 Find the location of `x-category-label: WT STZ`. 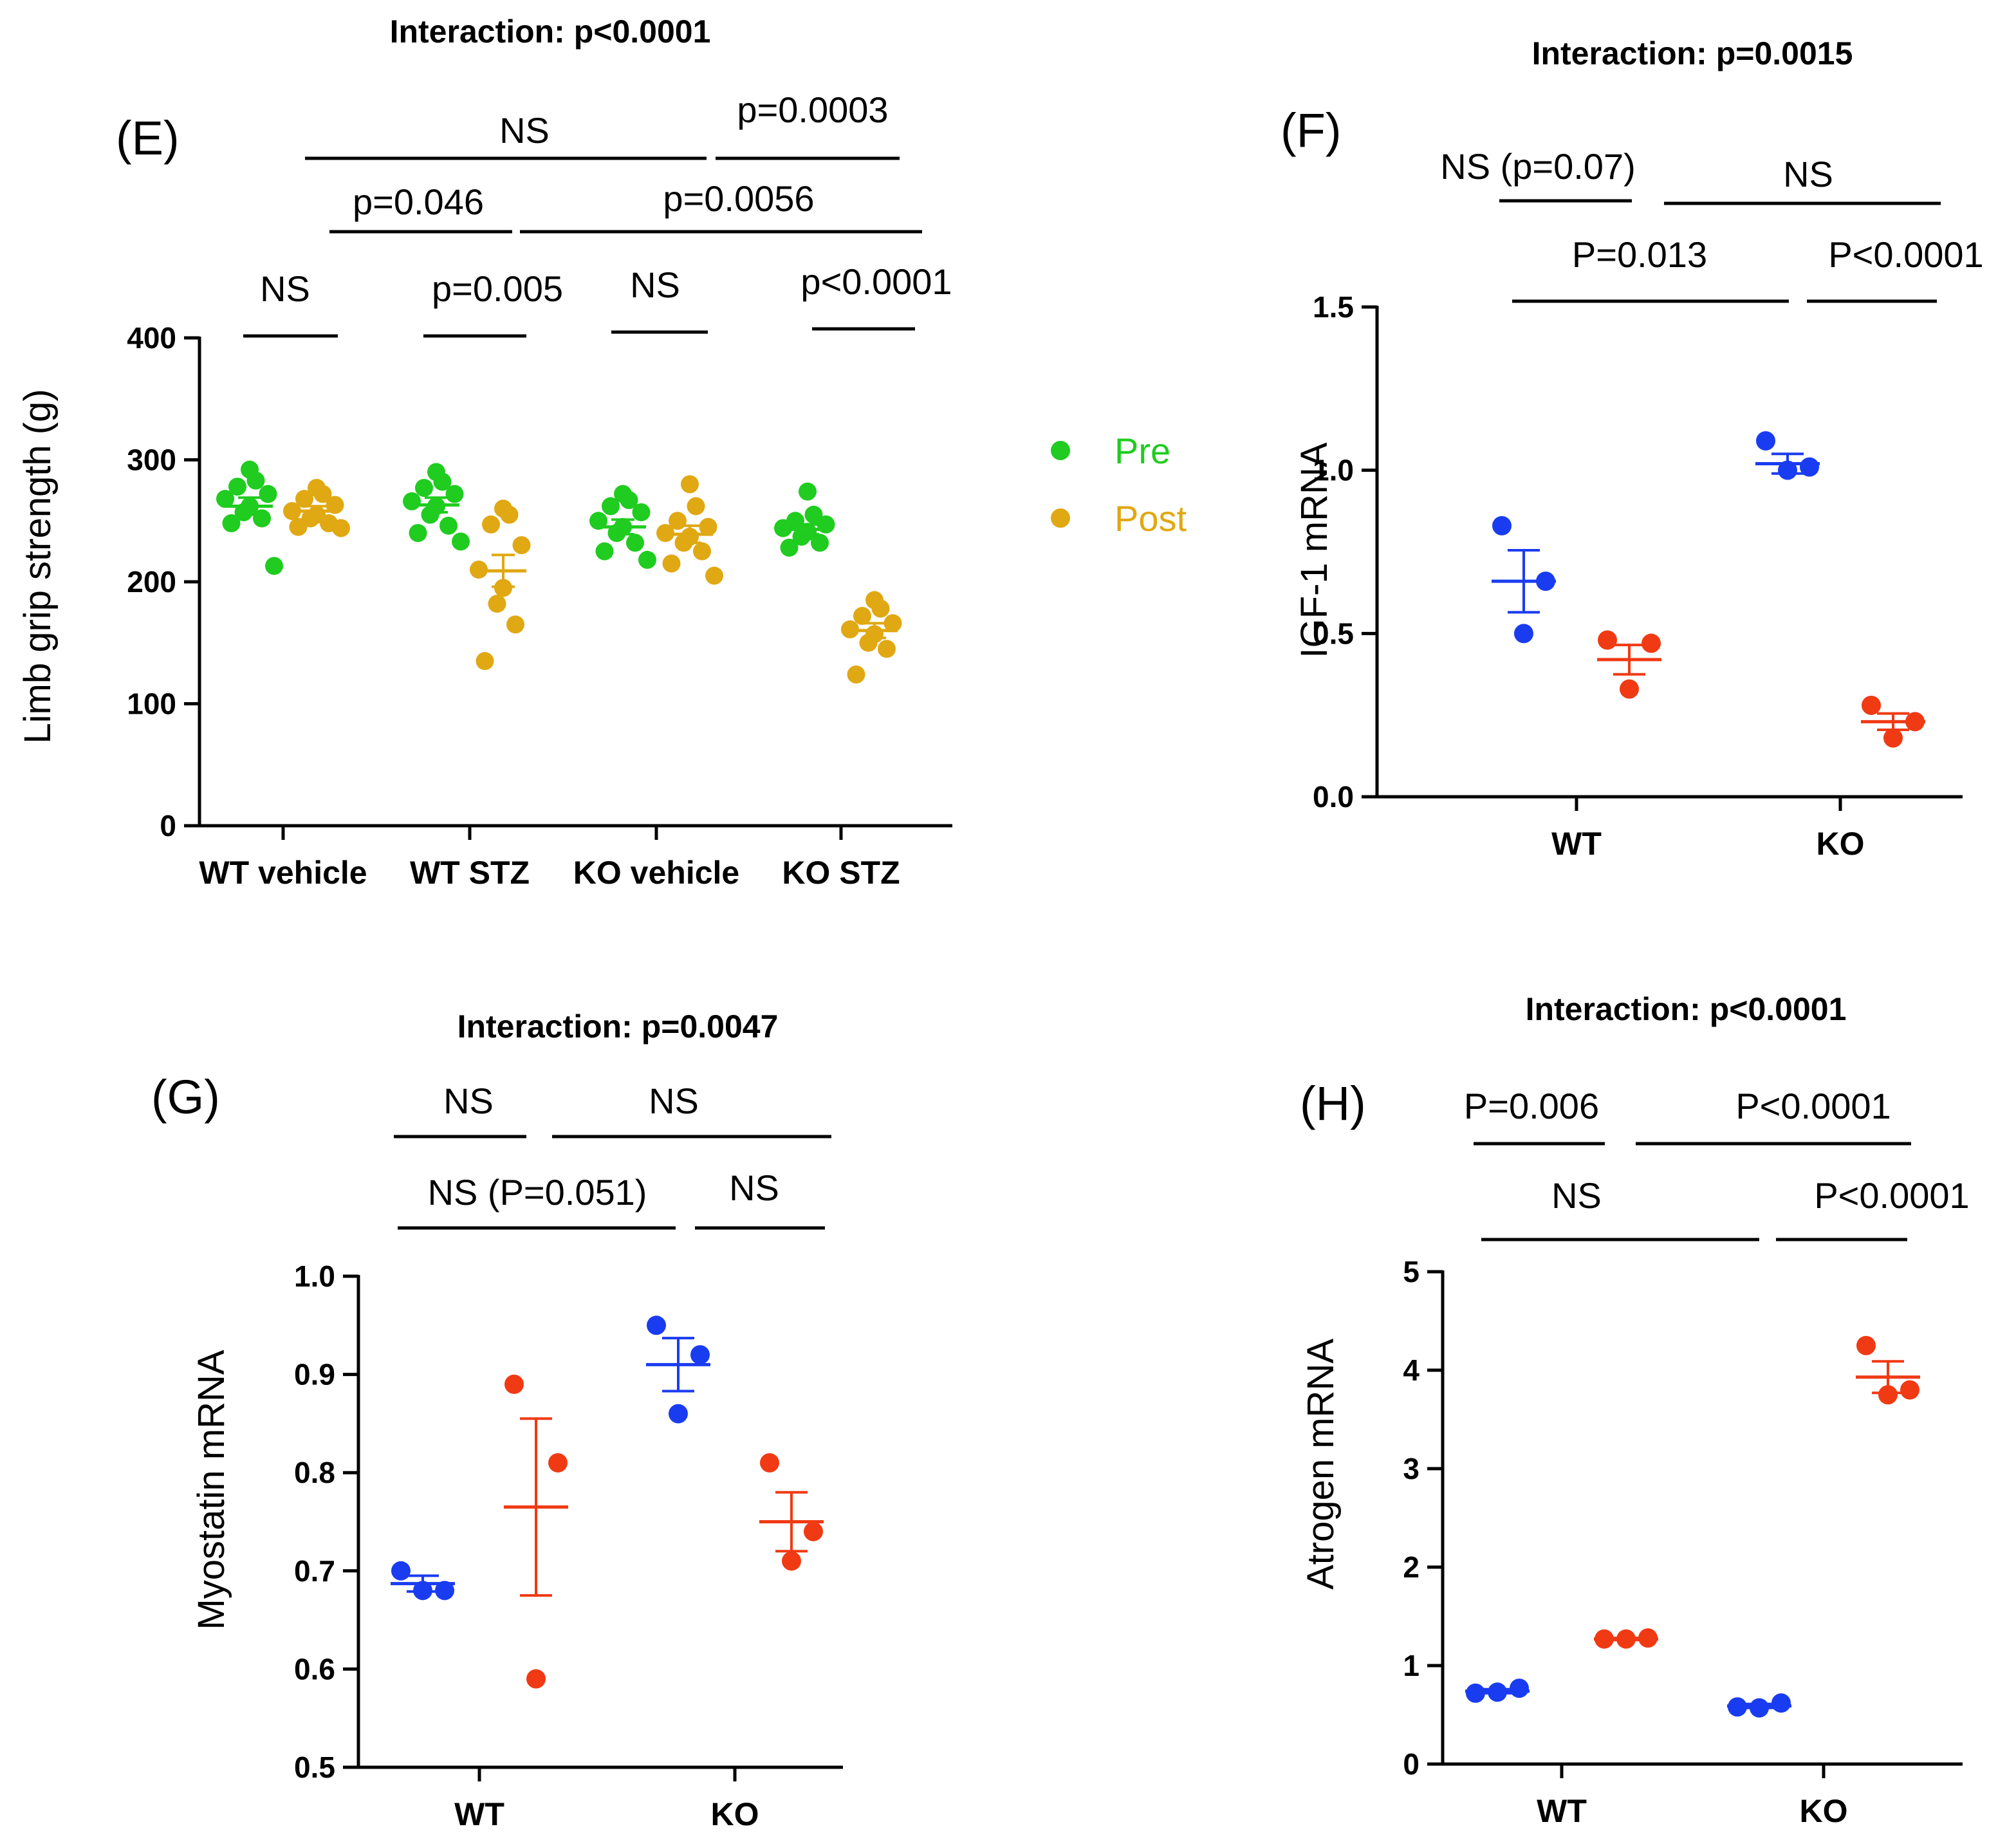

x-category-label: WT STZ is located at coordinates (470, 873).